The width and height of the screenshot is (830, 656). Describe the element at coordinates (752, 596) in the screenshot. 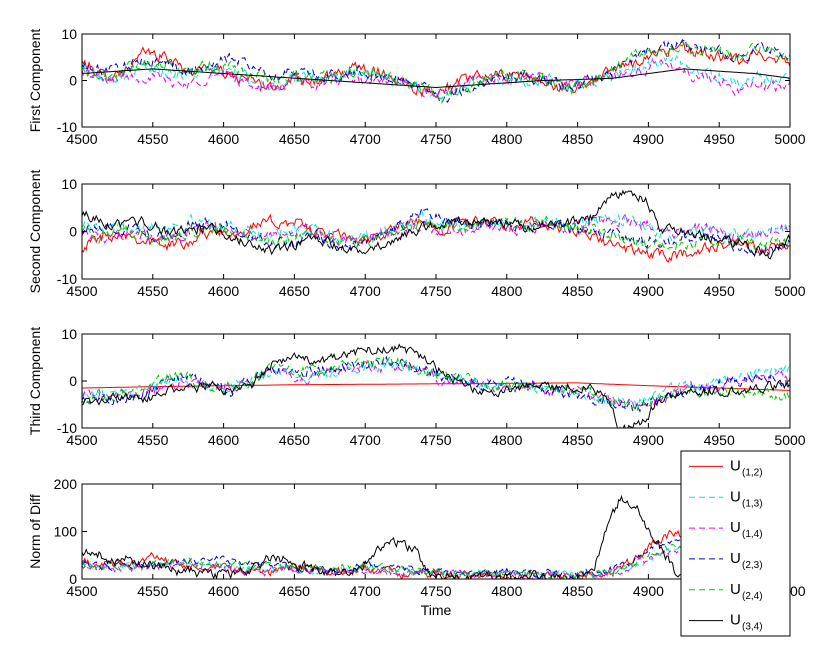

I see `legend-label-sub: (2,4)` at that location.